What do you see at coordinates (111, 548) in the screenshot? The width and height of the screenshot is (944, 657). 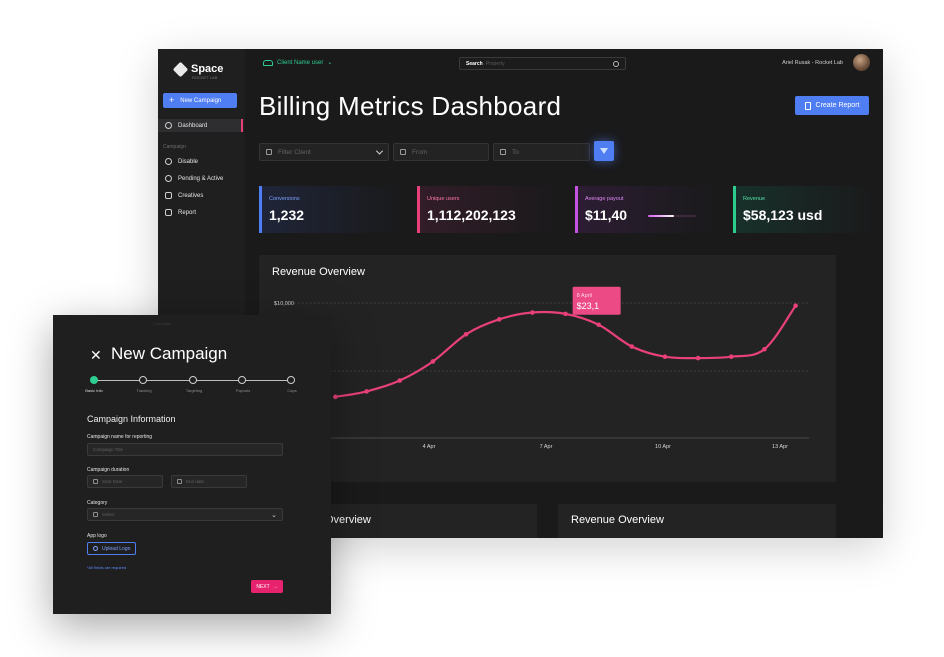 I see `upload-logo-button: Upload Logo` at bounding box center [111, 548].